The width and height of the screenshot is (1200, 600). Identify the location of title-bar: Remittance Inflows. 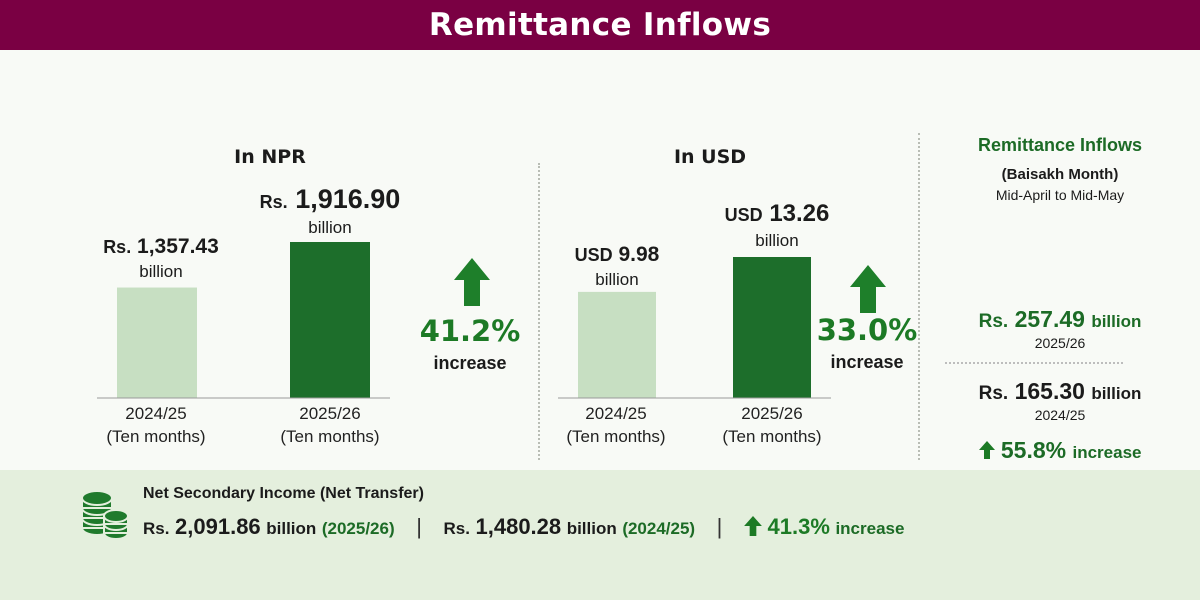
(600, 25).